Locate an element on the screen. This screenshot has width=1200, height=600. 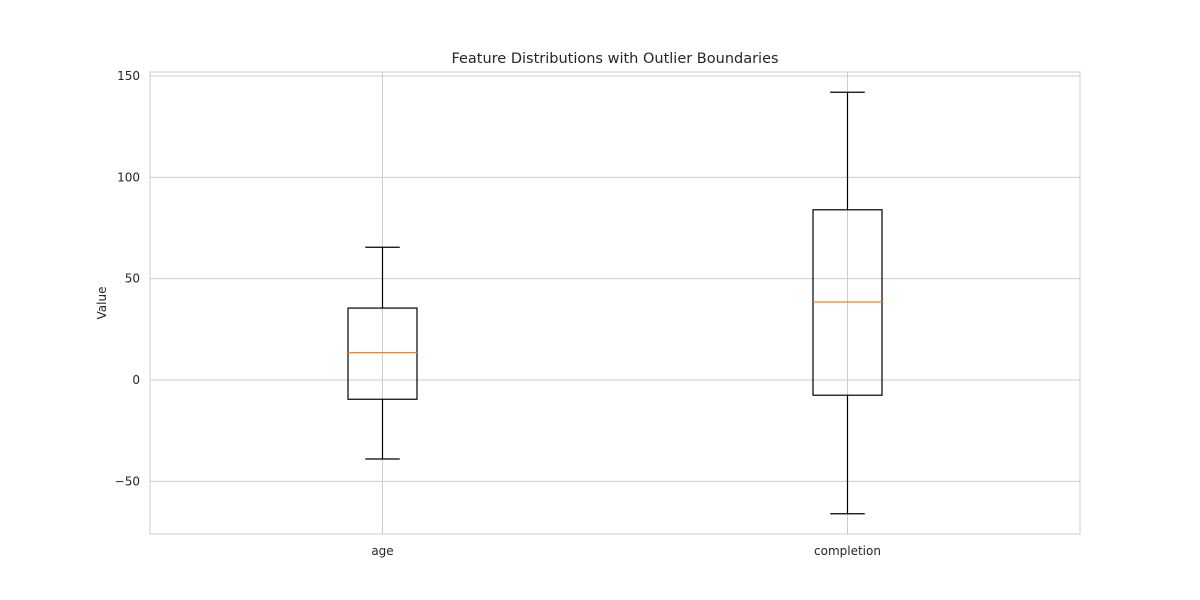
x-axis: age completion is located at coordinates (626, 551).